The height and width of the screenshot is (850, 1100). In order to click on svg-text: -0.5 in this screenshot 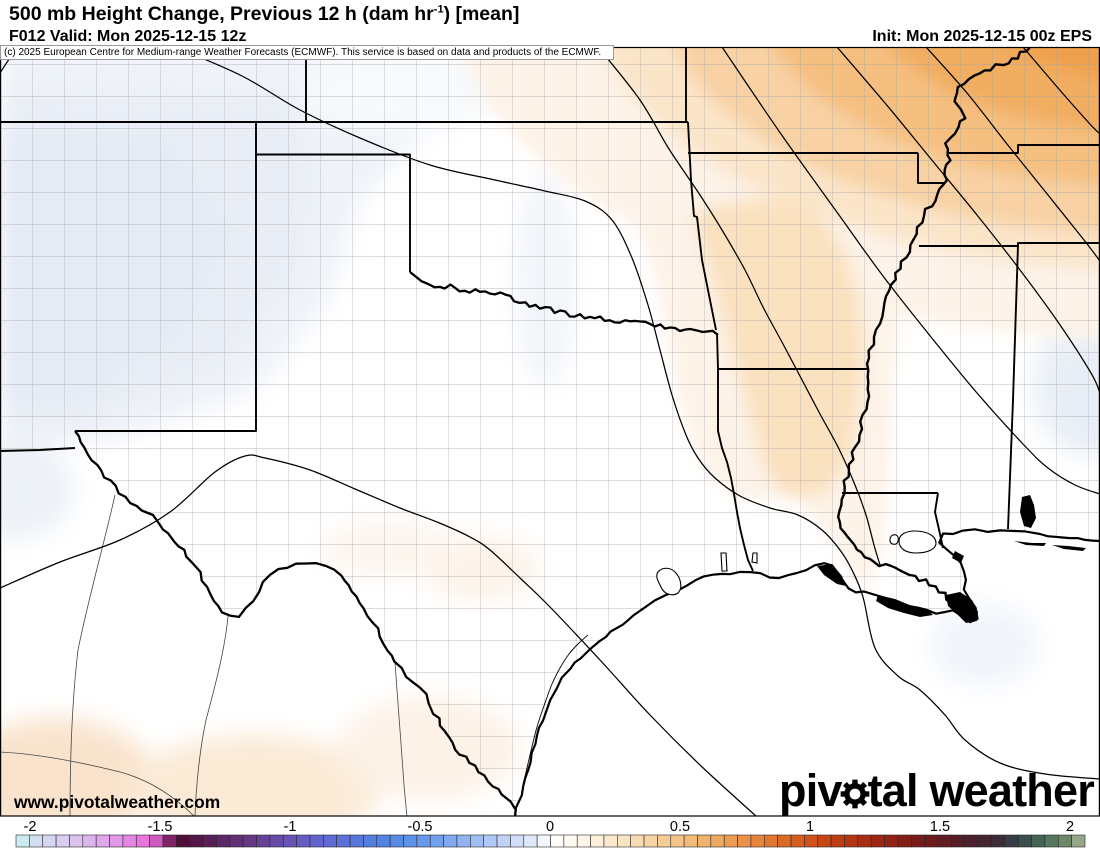, I will do `click(420, 827)`.